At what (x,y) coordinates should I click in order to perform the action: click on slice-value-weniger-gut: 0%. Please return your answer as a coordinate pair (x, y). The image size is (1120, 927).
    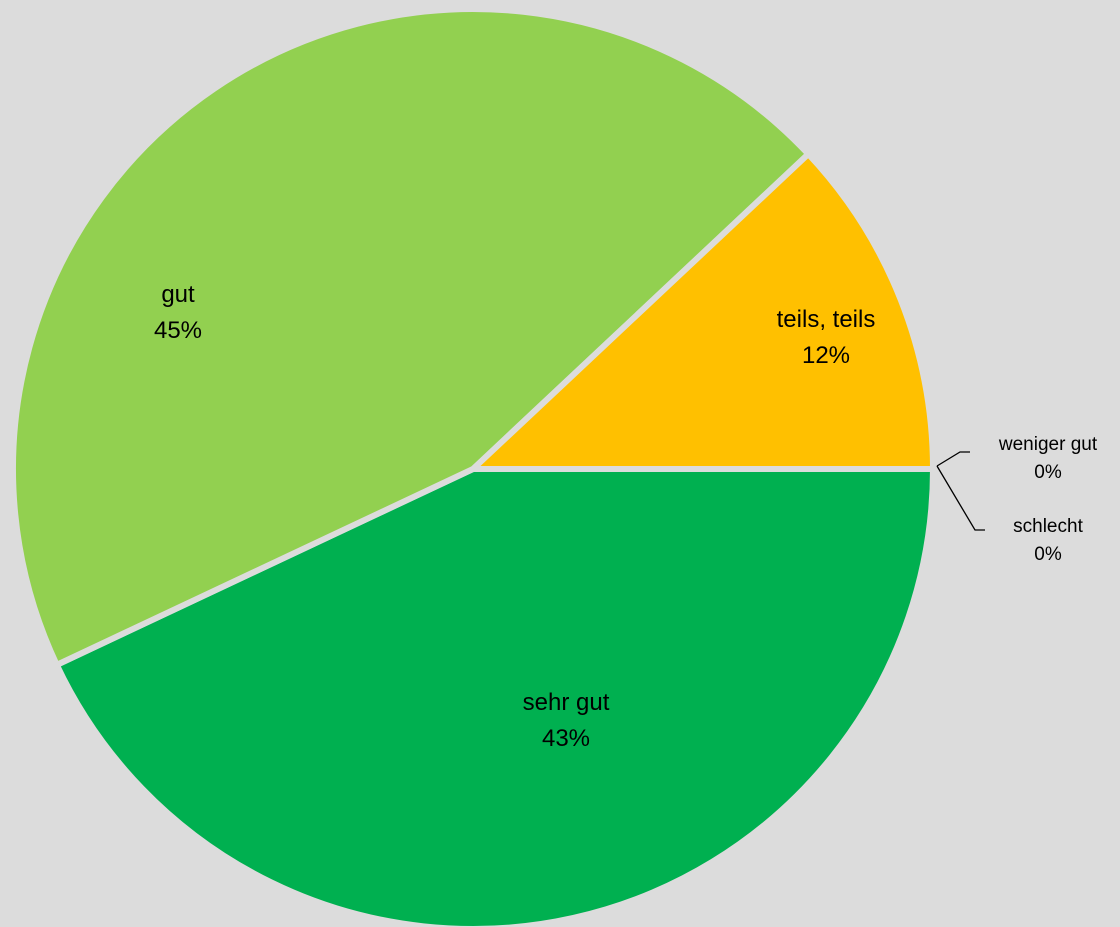
    Looking at the image, I should click on (1048, 472).